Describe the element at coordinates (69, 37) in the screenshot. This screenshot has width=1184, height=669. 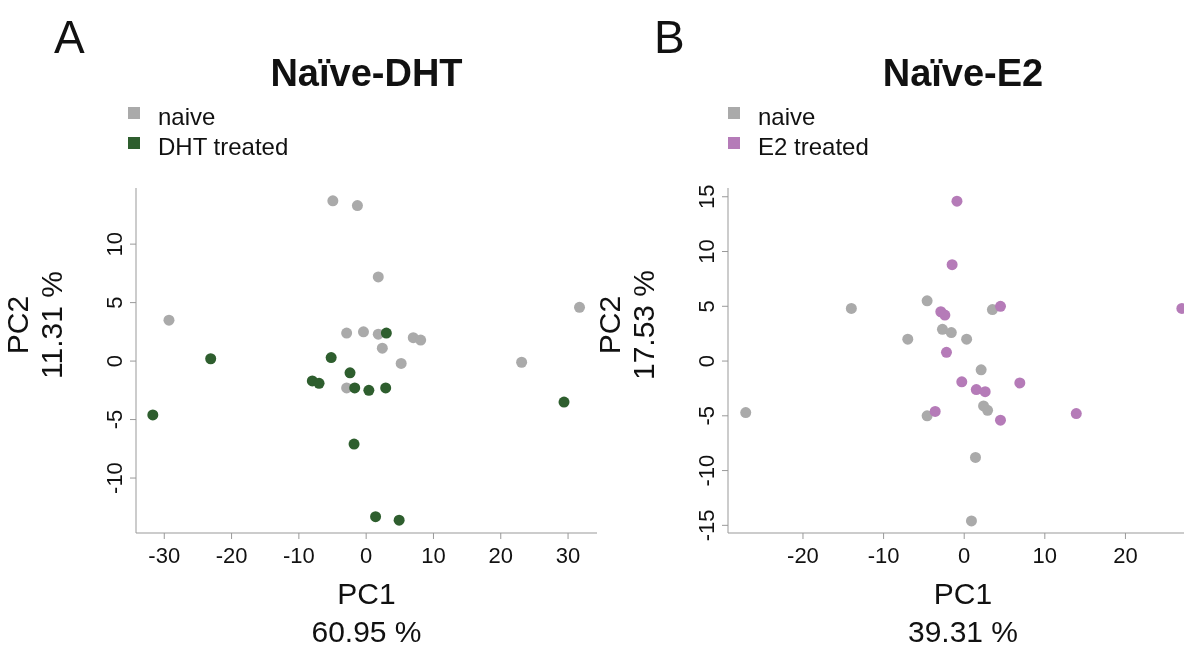
I see `text: A` at that location.